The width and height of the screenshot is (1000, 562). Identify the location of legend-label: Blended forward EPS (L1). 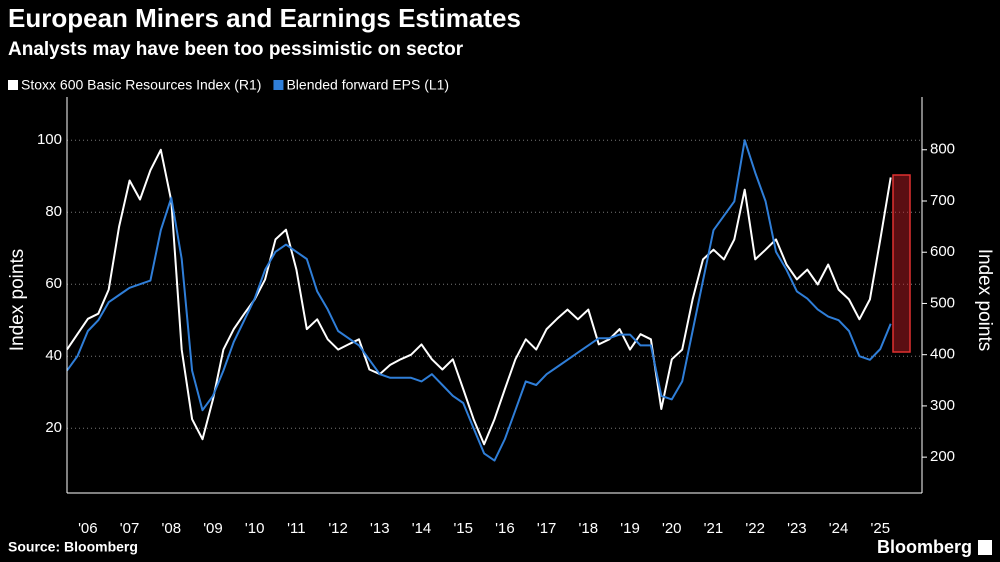
(367, 85).